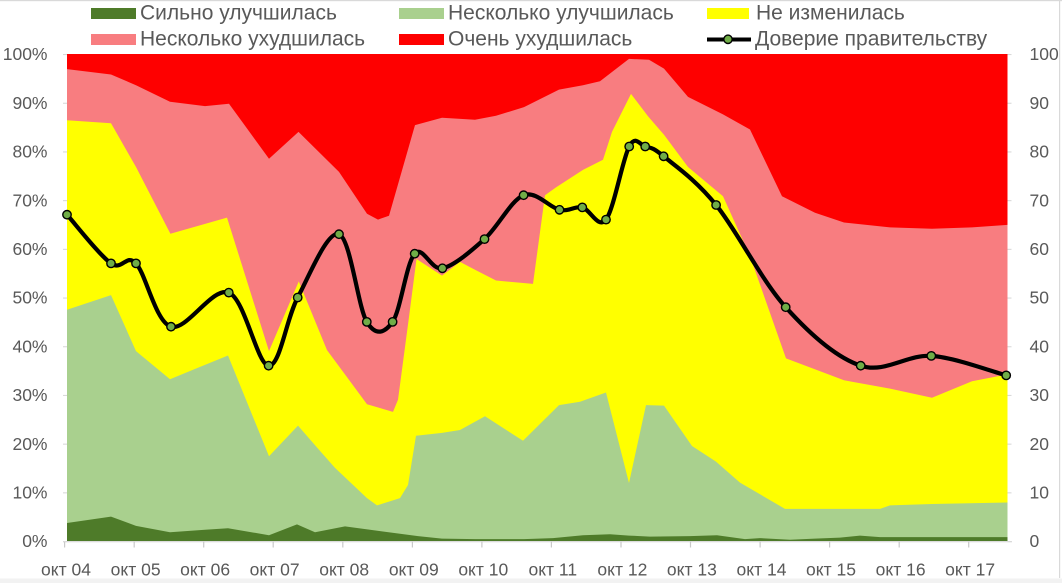 This screenshot has width=1062, height=583. Describe the element at coordinates (830, 13) in the screenshot. I see `svg-text: Не изменилась` at that location.